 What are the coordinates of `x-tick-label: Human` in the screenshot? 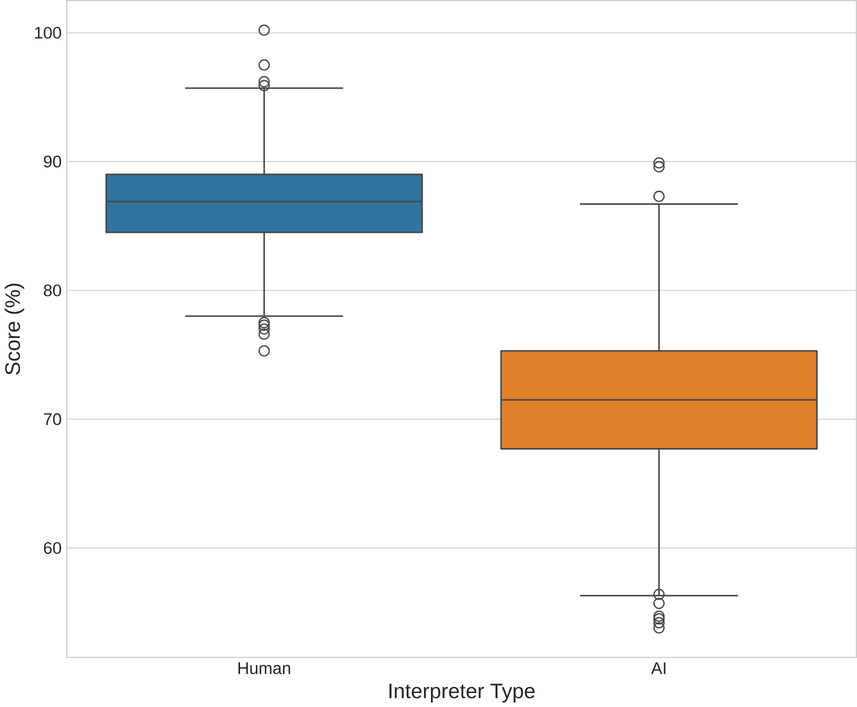 It's located at (264, 668).